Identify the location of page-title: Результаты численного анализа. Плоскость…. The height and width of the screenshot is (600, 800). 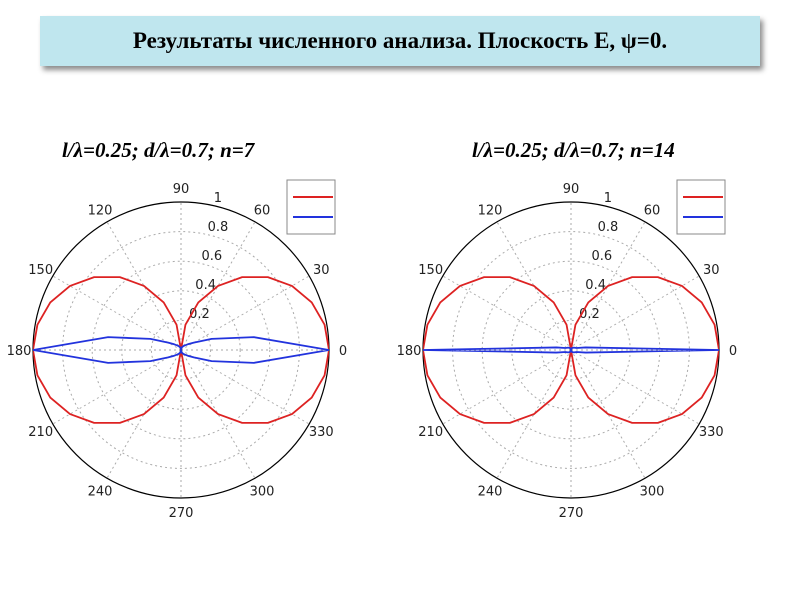
(400, 40).